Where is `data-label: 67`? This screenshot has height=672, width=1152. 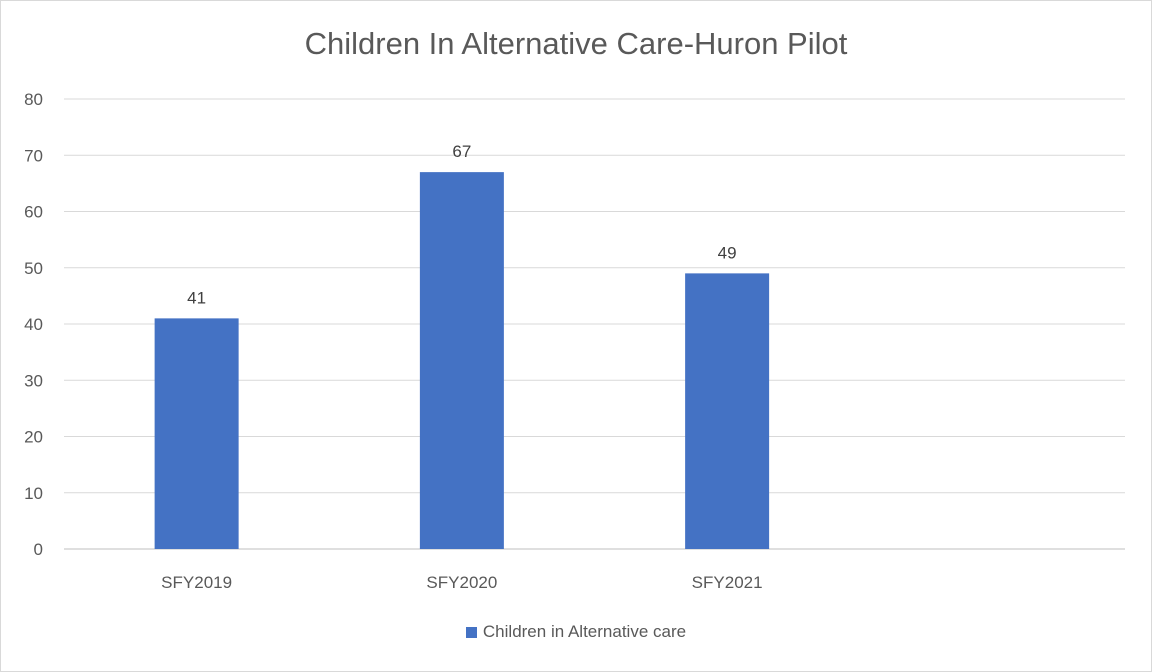 data-label: 67 is located at coordinates (461, 151).